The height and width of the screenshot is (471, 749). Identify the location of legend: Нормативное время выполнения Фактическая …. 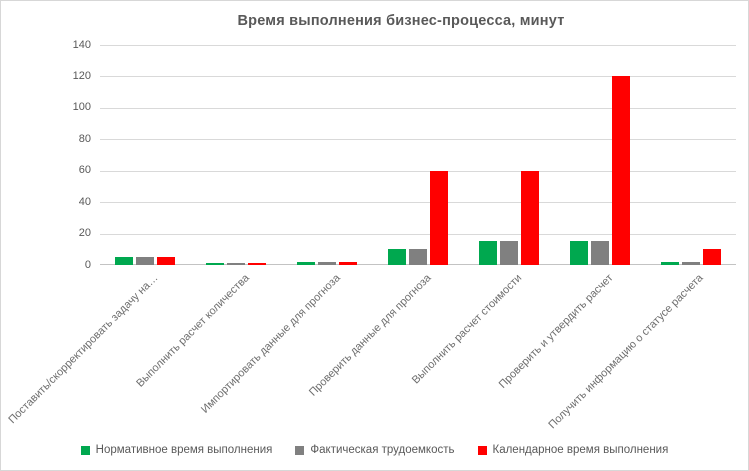
(374, 450).